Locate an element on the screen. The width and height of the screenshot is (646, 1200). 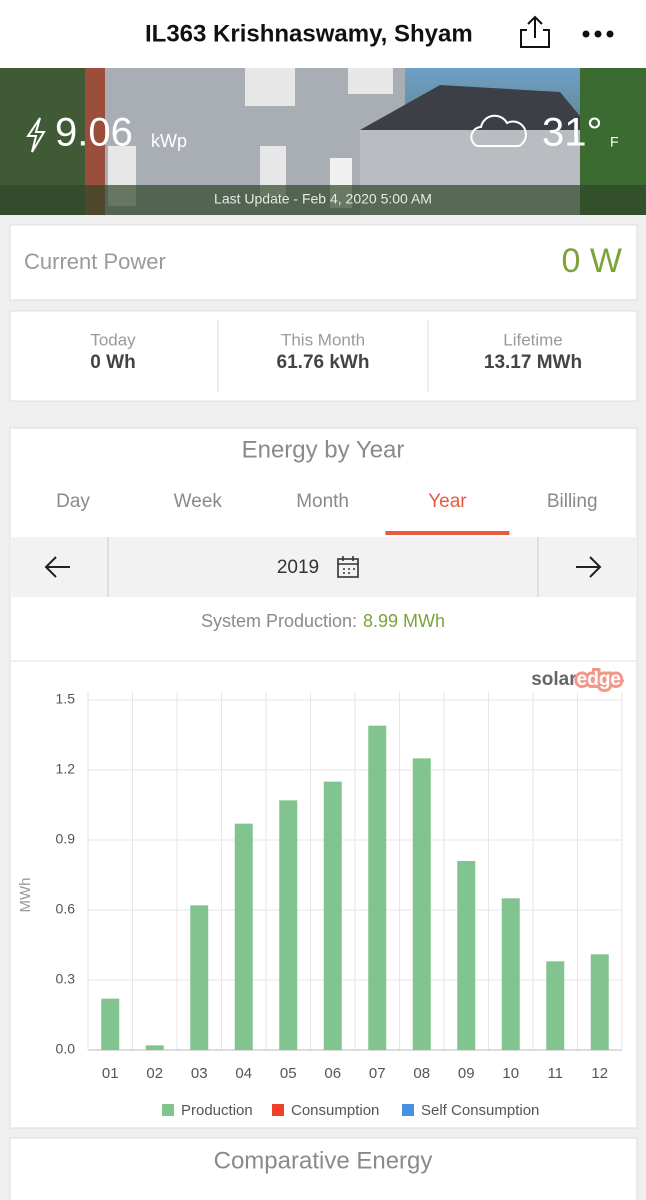
y-tick-label: 1.2 is located at coordinates (66, 769).